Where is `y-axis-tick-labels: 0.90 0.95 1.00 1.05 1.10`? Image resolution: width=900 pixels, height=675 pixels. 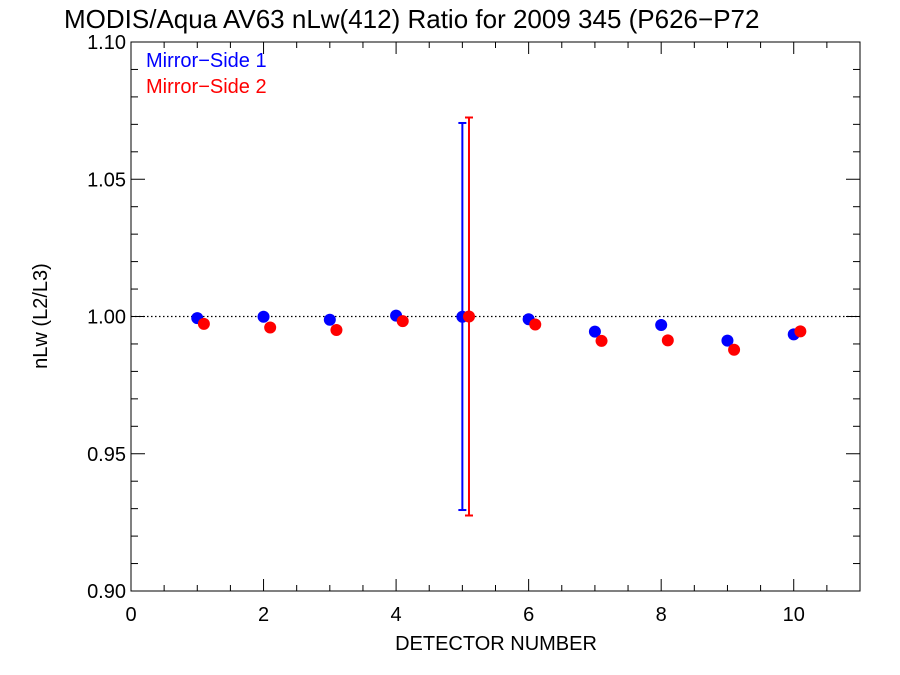 y-axis-tick-labels: 0.90 0.95 1.00 1.05 1.10 is located at coordinates (106, 317).